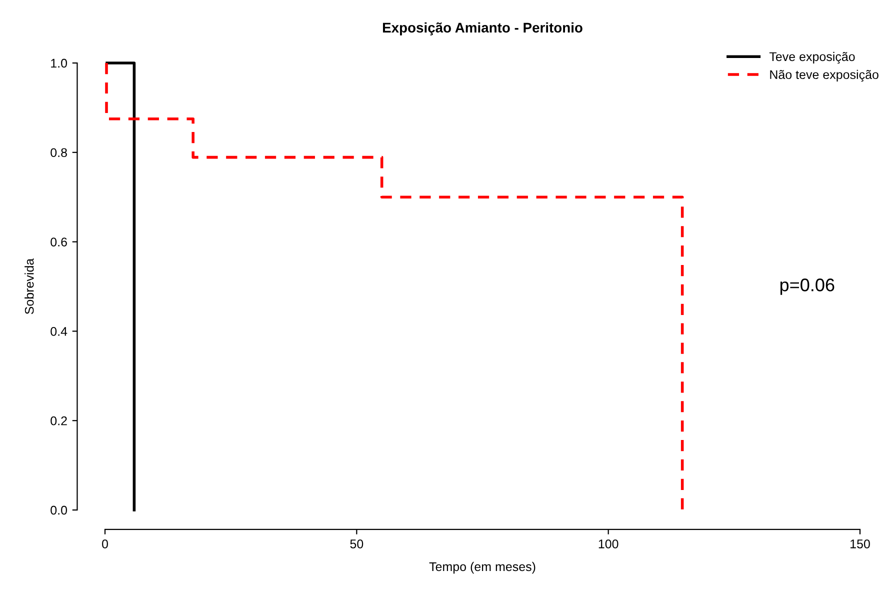 Image resolution: width=886 pixels, height=589 pixels. I want to click on legend-label: Teve exposição, so click(812, 58).